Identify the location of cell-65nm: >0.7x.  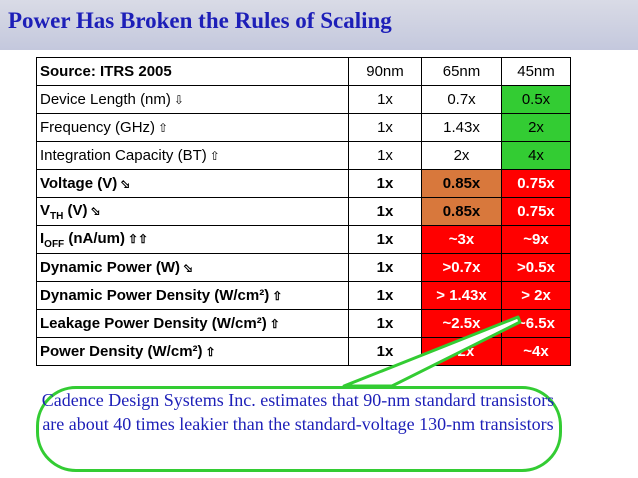
(461, 267).